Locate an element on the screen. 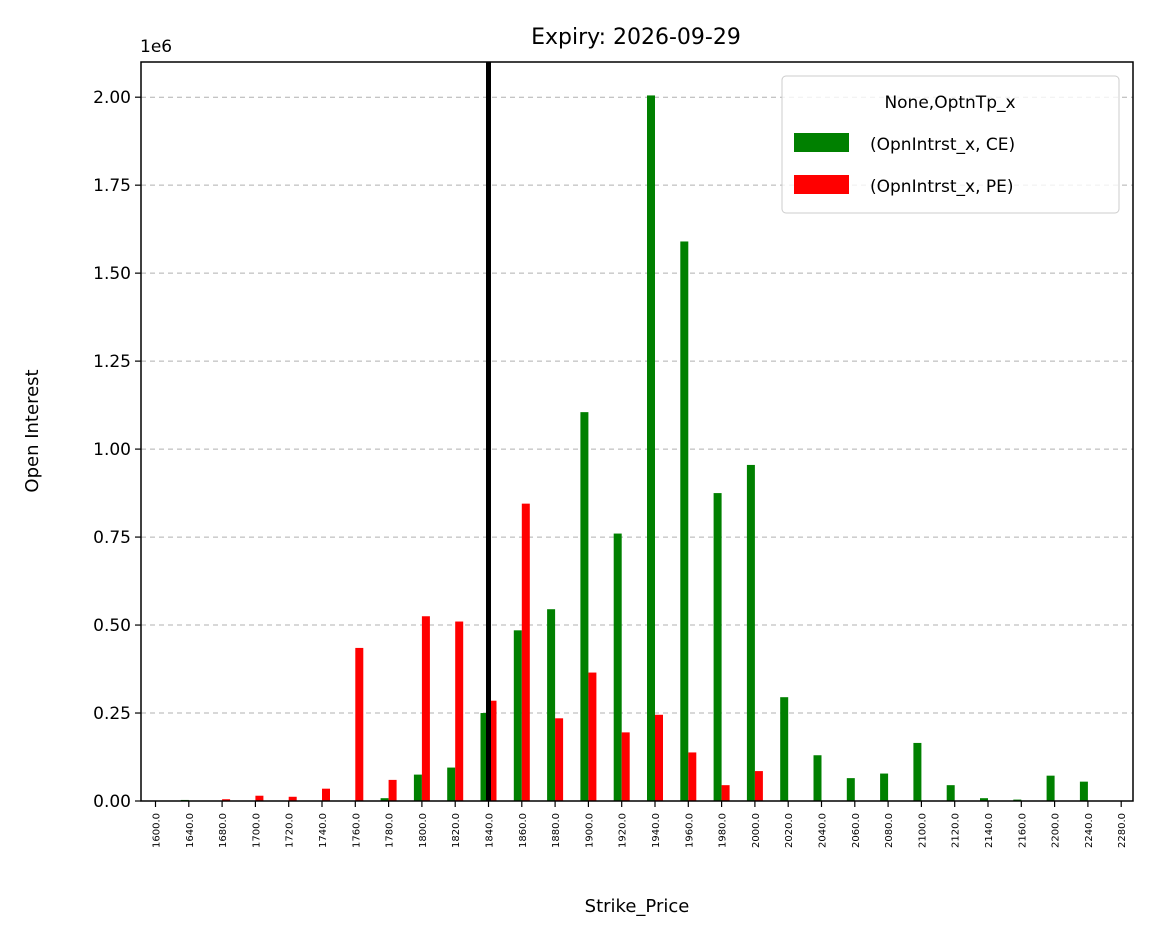 The width and height of the screenshot is (1152, 939). x-tick-label: 1880.0 is located at coordinates (556, 830).